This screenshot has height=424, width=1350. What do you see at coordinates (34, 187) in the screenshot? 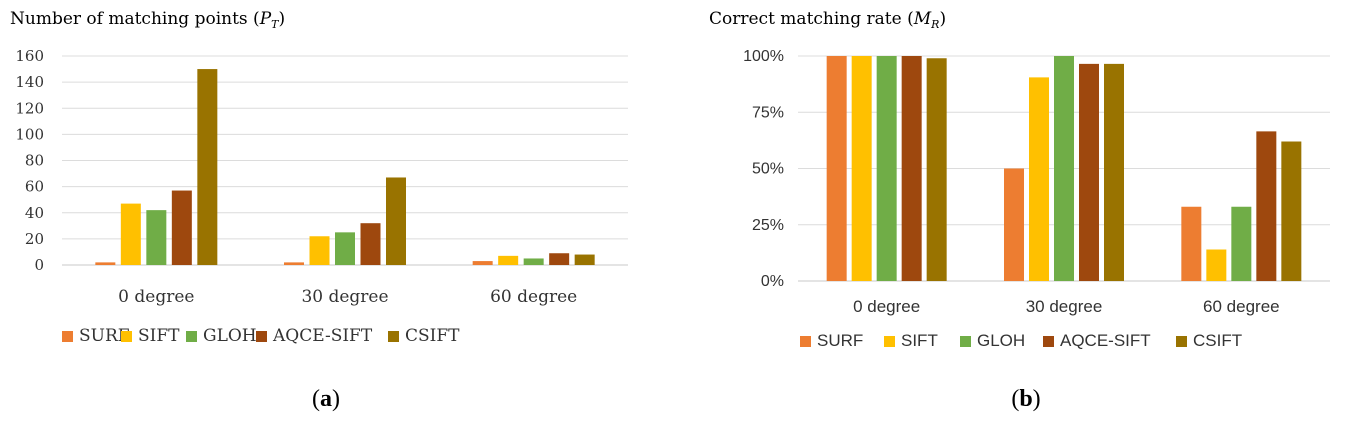
I see `y-tick-label: 60` at bounding box center [34, 187].